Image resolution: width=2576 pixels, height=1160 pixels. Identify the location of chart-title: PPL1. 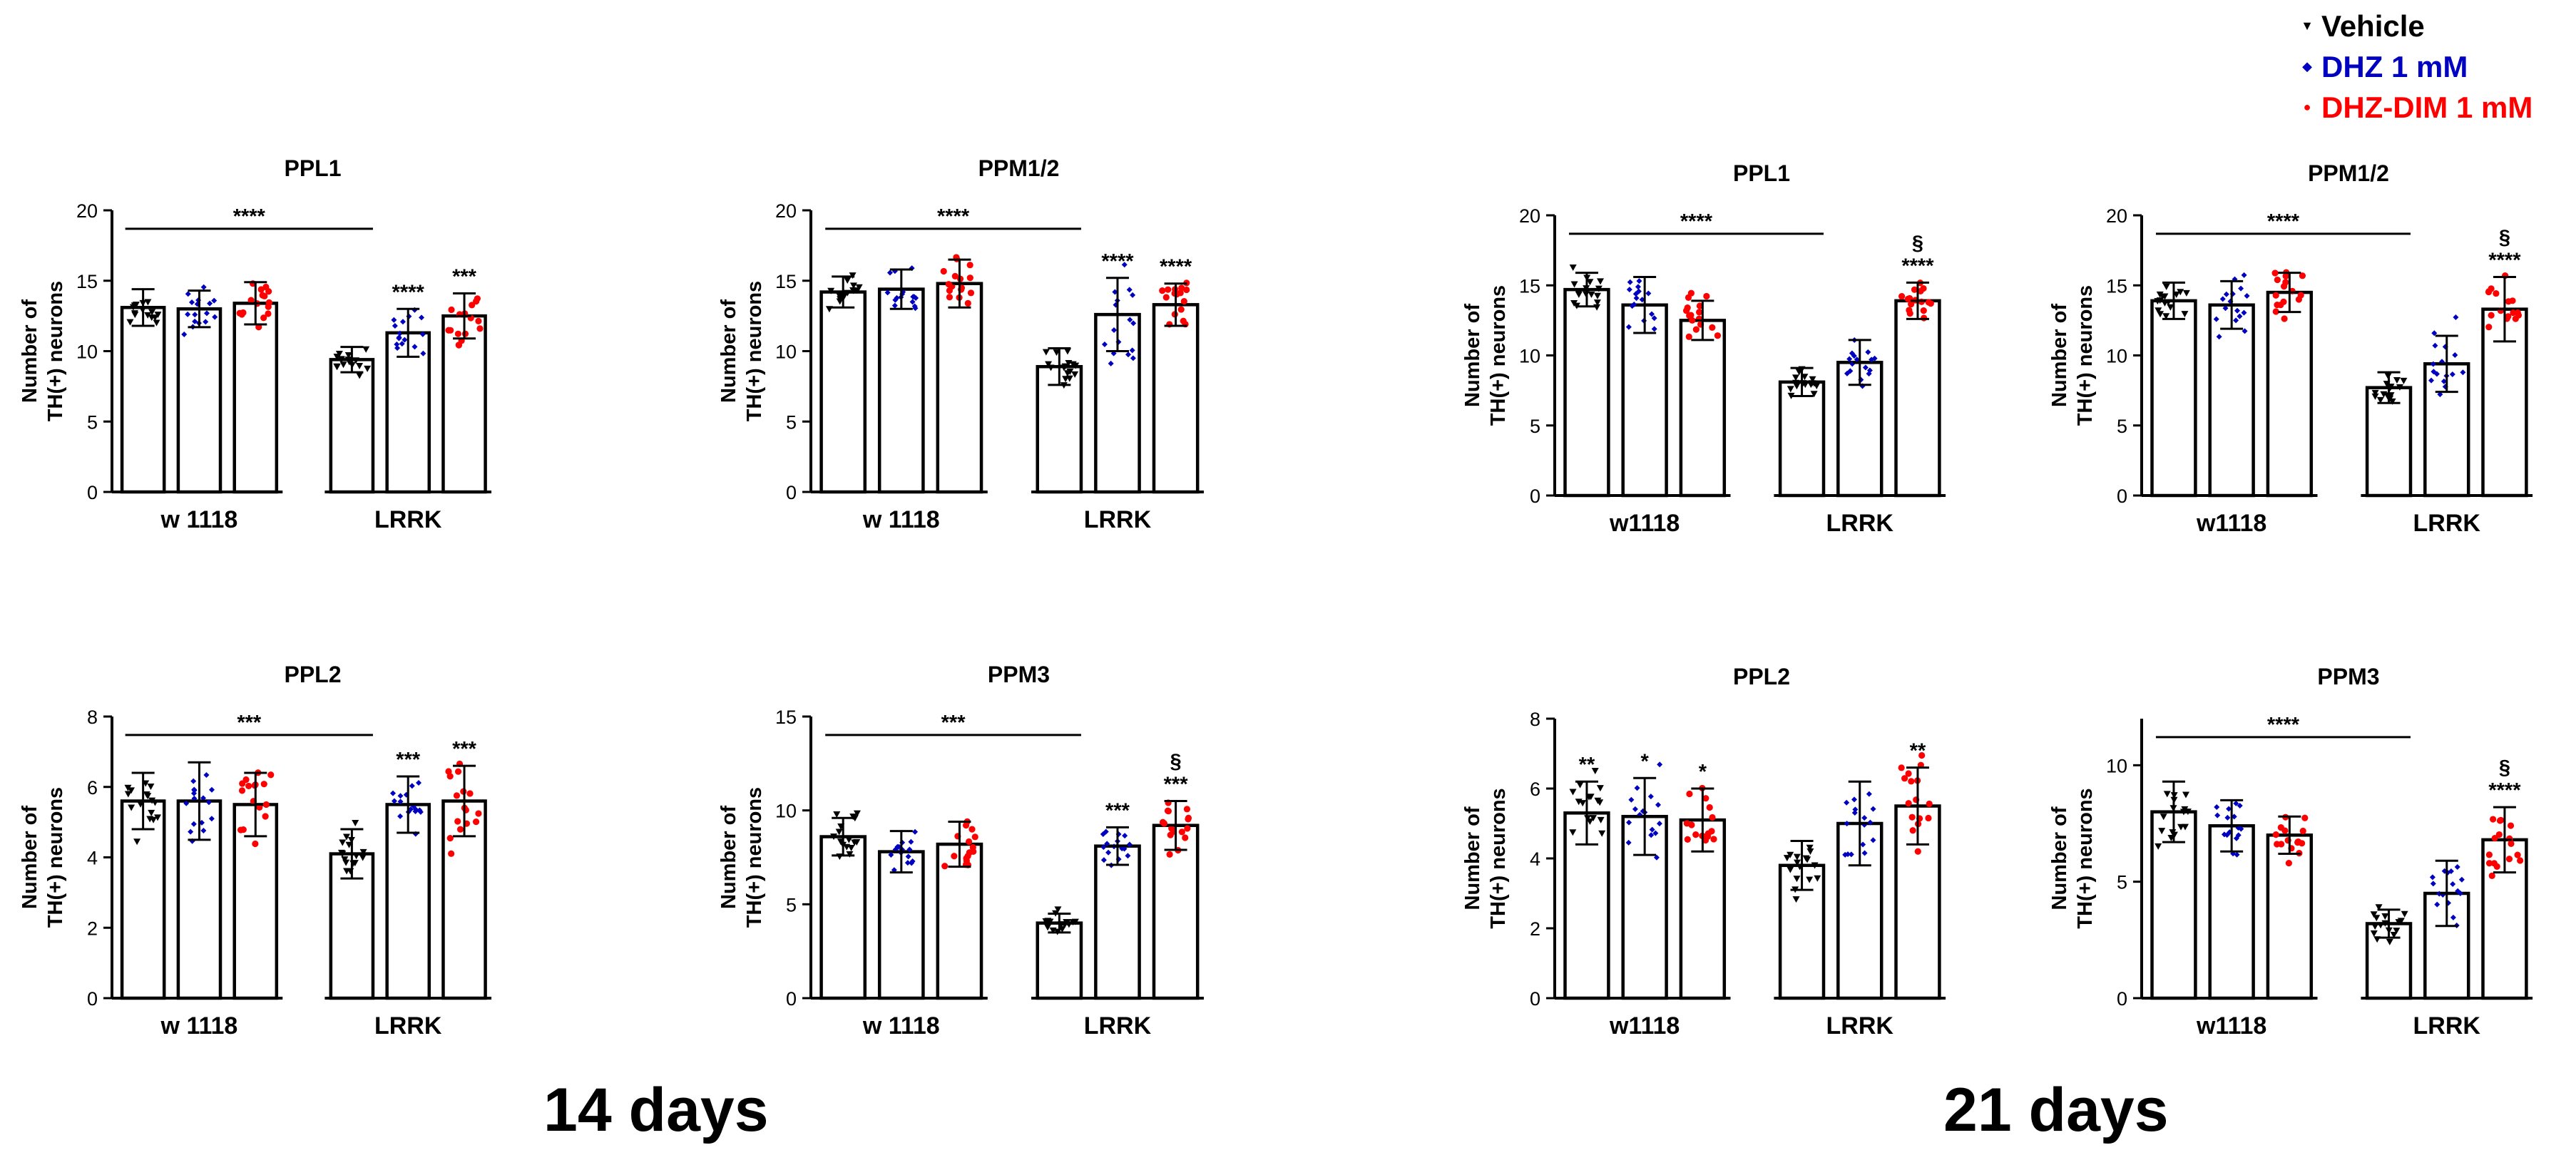
(312, 168).